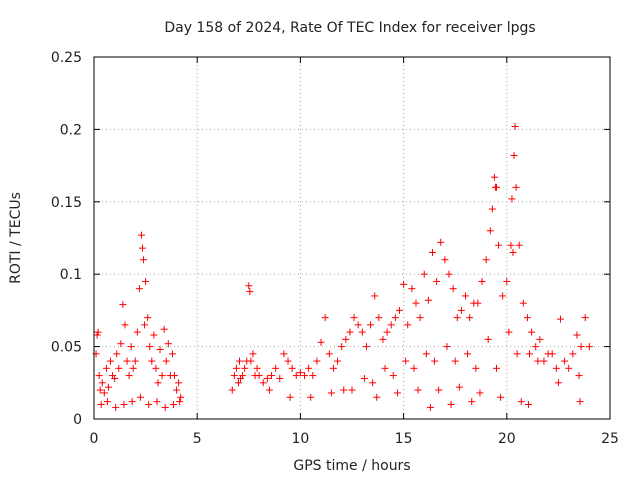 The image size is (640, 480). What do you see at coordinates (507, 439) in the screenshot?
I see `x-tick-label: 20` at bounding box center [507, 439].